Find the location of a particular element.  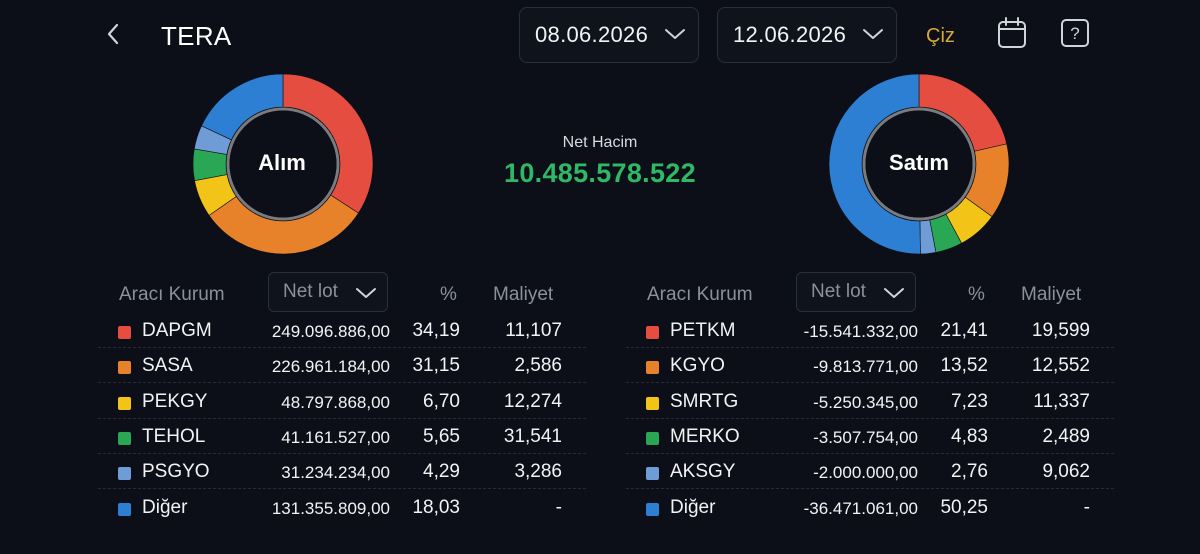

cost-value: 11,107 is located at coordinates (533, 330).